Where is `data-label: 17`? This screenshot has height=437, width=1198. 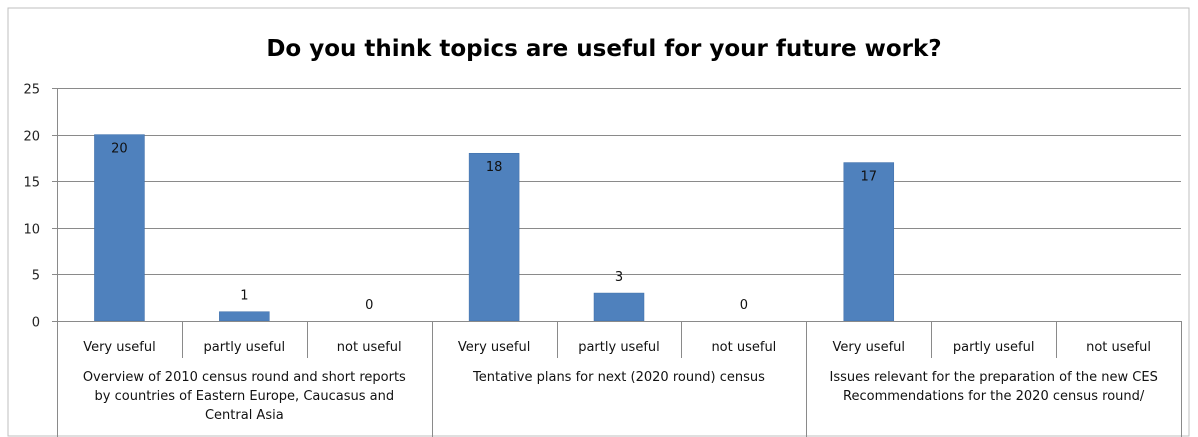 data-label: 17 is located at coordinates (869, 177).